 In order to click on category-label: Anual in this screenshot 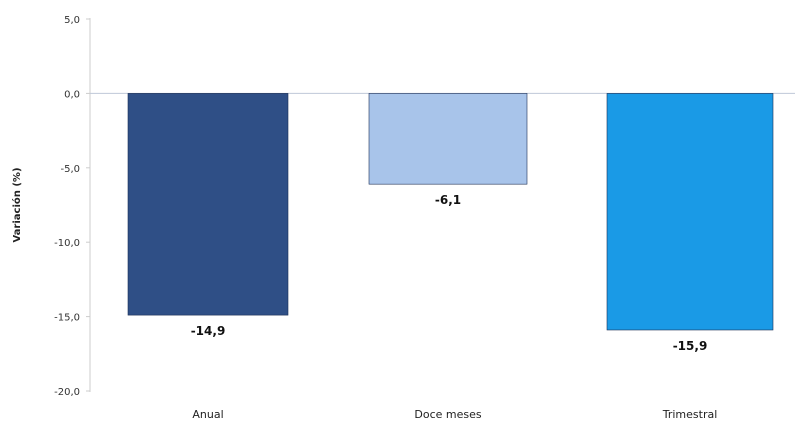, I will do `click(207, 414)`.